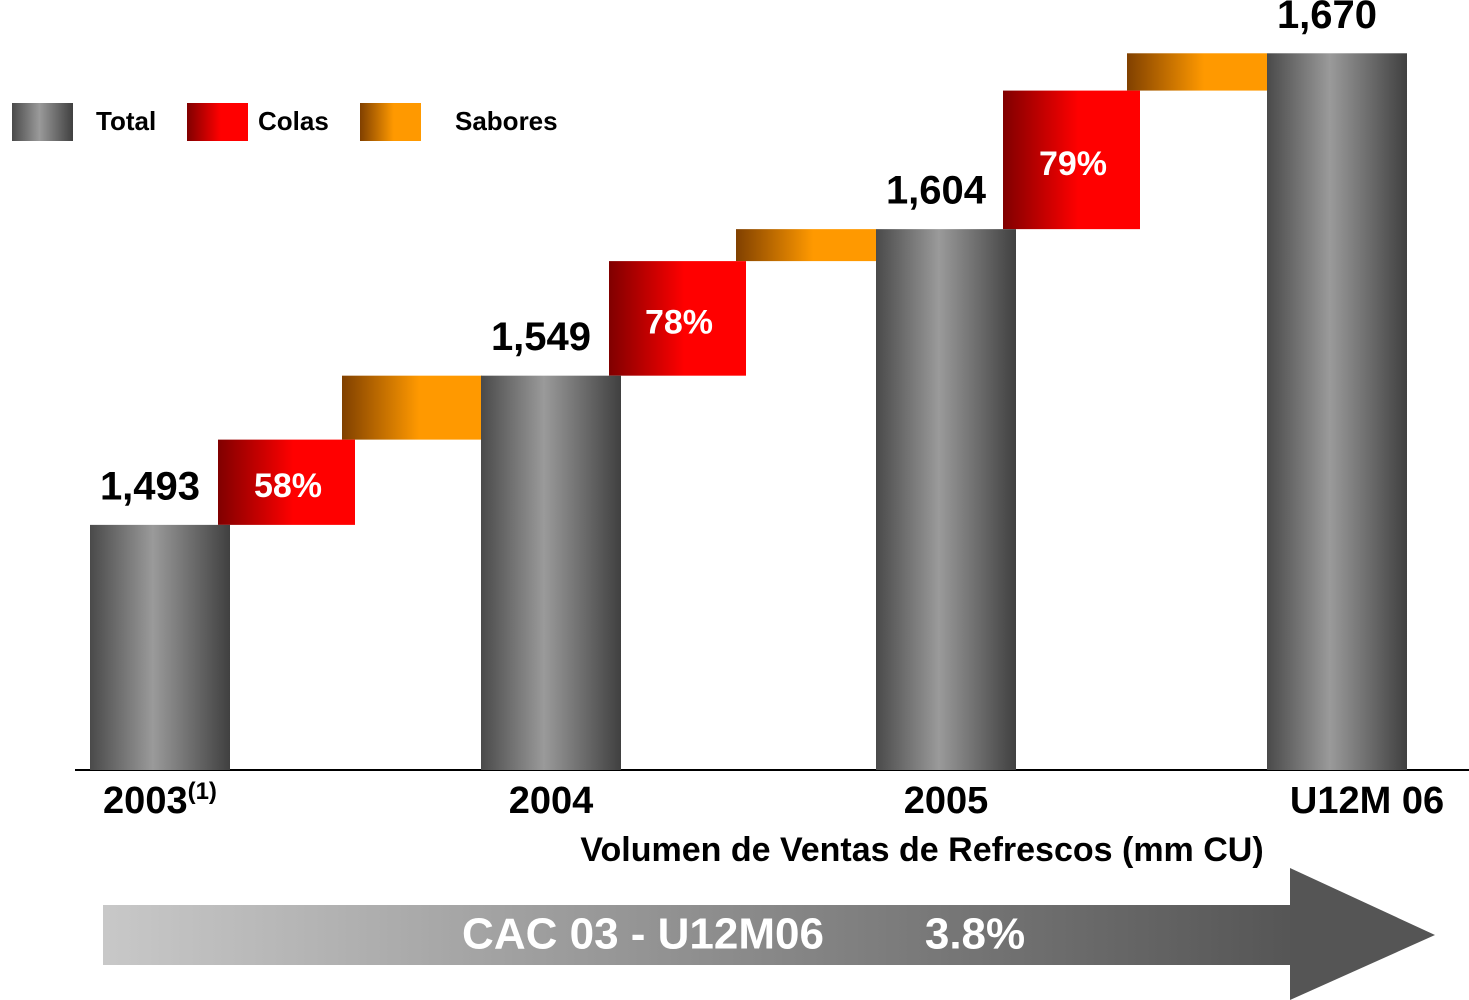 The height and width of the screenshot is (1000, 1469). I want to click on x-tick-label: 2003(1), so click(160, 800).